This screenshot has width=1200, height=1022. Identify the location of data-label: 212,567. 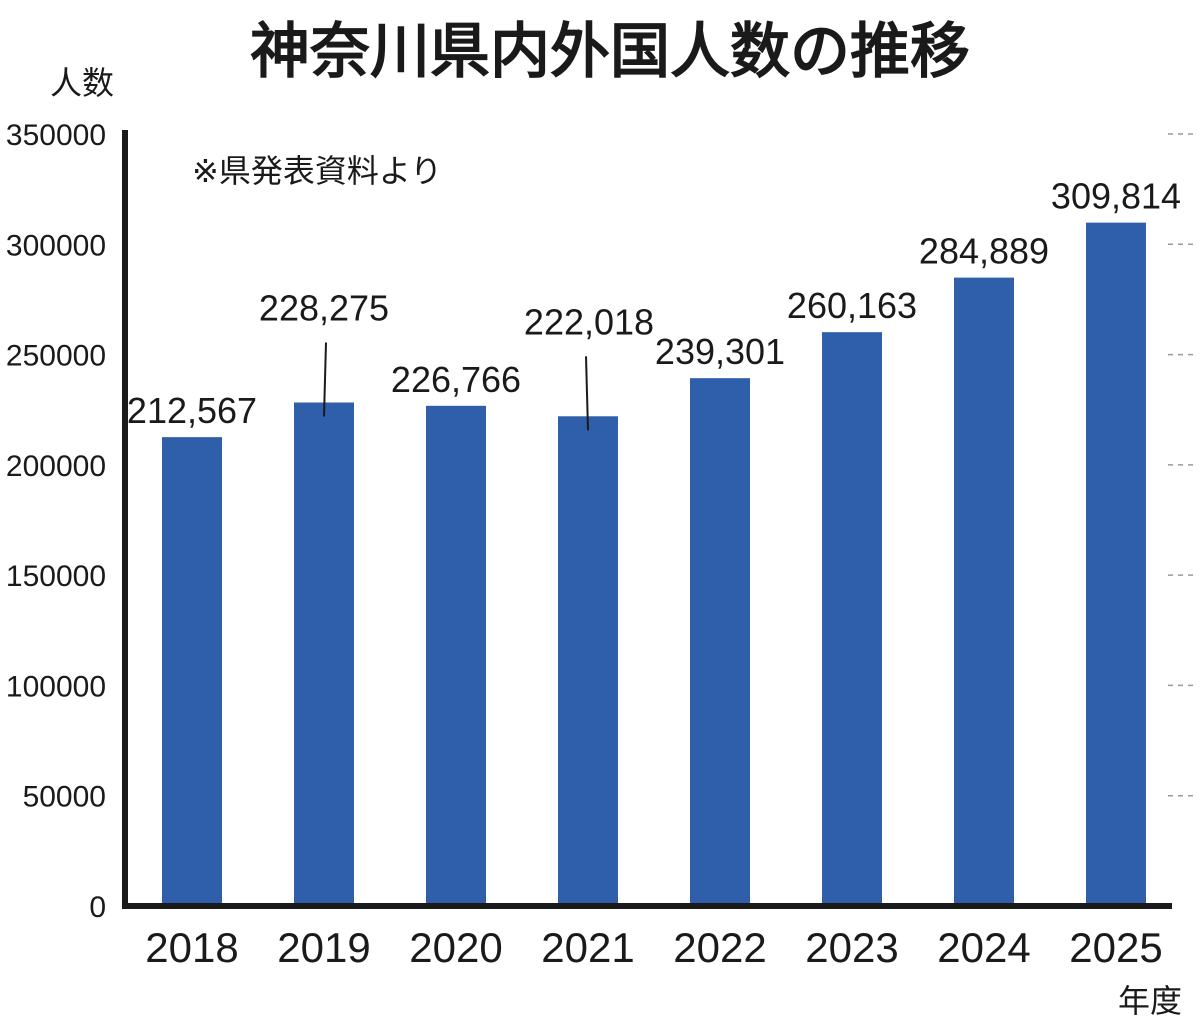
(192, 410).